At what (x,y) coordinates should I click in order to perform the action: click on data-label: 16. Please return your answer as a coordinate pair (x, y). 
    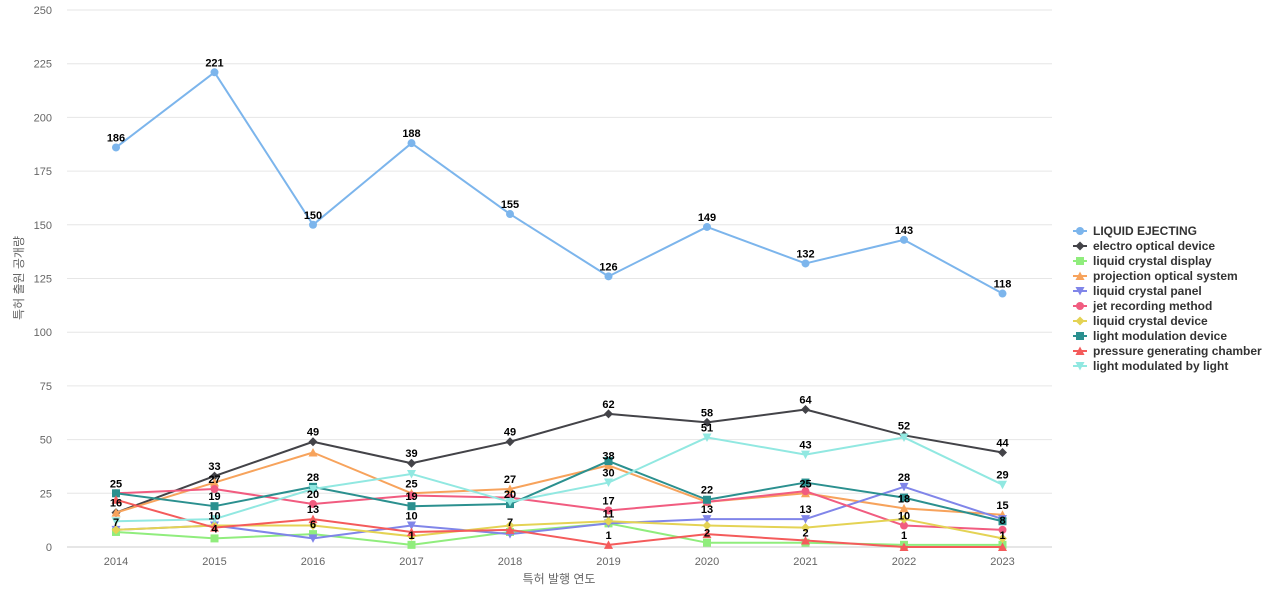
    Looking at the image, I should click on (116, 504).